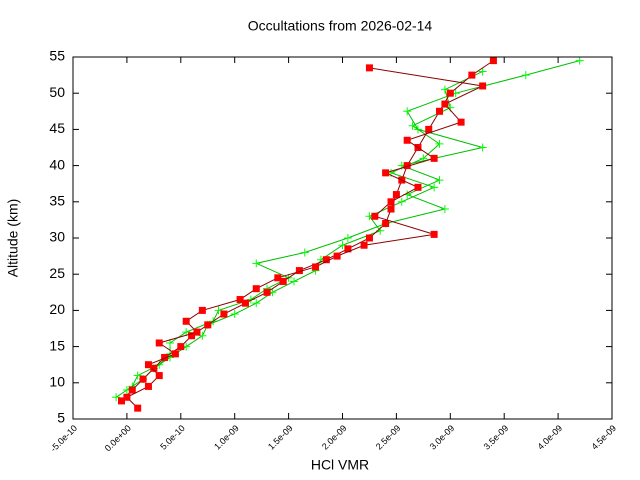 This screenshot has height=480, width=640. Describe the element at coordinates (226, 437) in the screenshot. I see `x-tick-label: 1.0e-09` at that location.